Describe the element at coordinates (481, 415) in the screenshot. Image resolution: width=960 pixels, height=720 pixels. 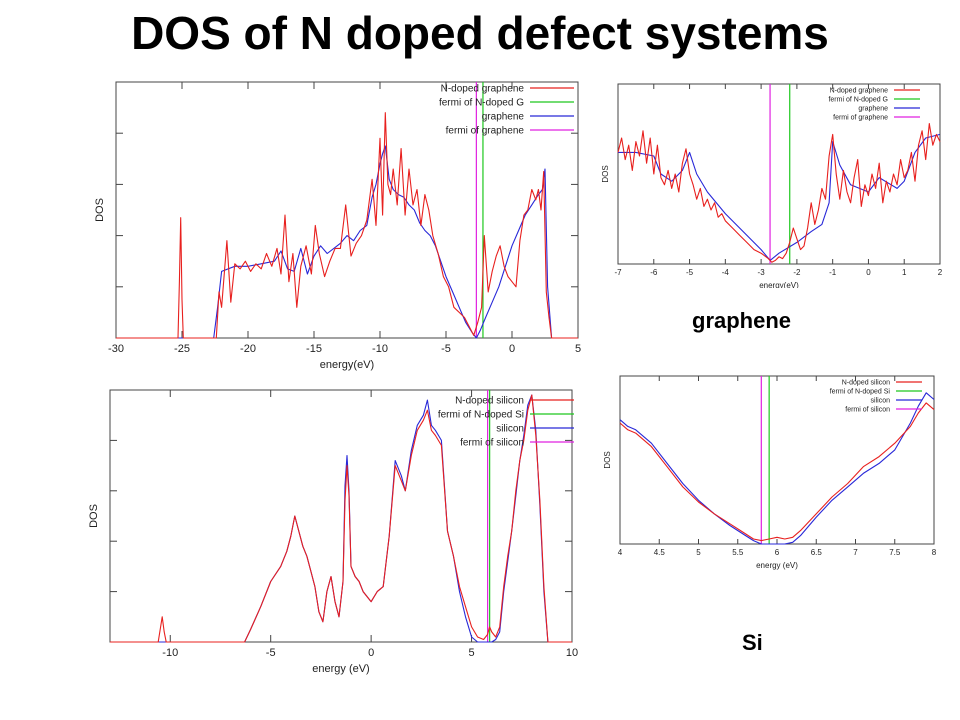
I see `silicon-main-legend-label: fermi of N-doped Si` at that location.